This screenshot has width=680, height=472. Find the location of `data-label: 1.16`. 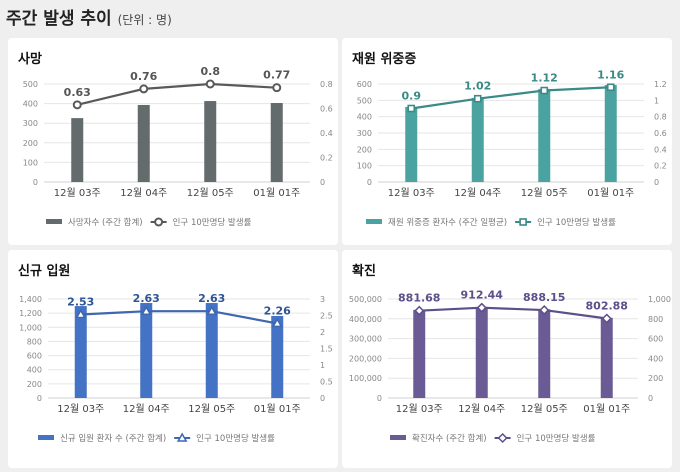

data-label: 1.16 is located at coordinates (610, 74).